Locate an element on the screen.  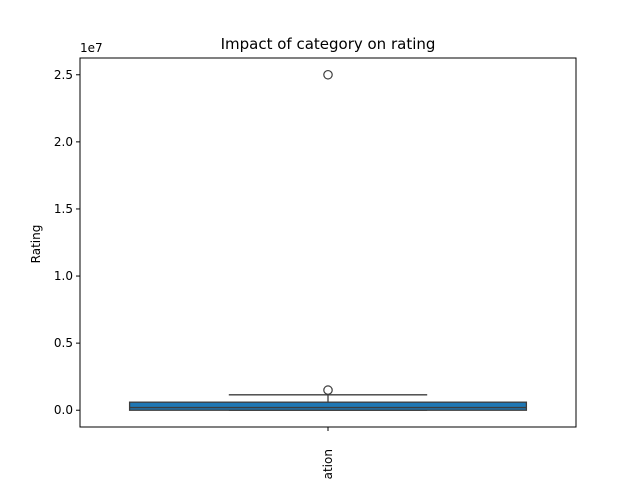
iqr-box is located at coordinates (328, 406).